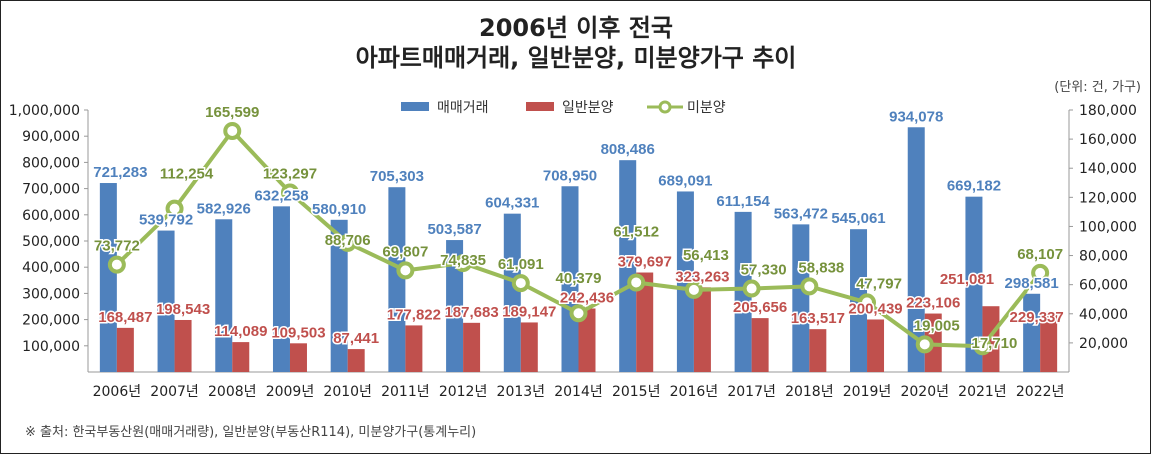 The height and width of the screenshot is (454, 1151). I want to click on data-label-매매거래: 539,792, so click(166, 220).